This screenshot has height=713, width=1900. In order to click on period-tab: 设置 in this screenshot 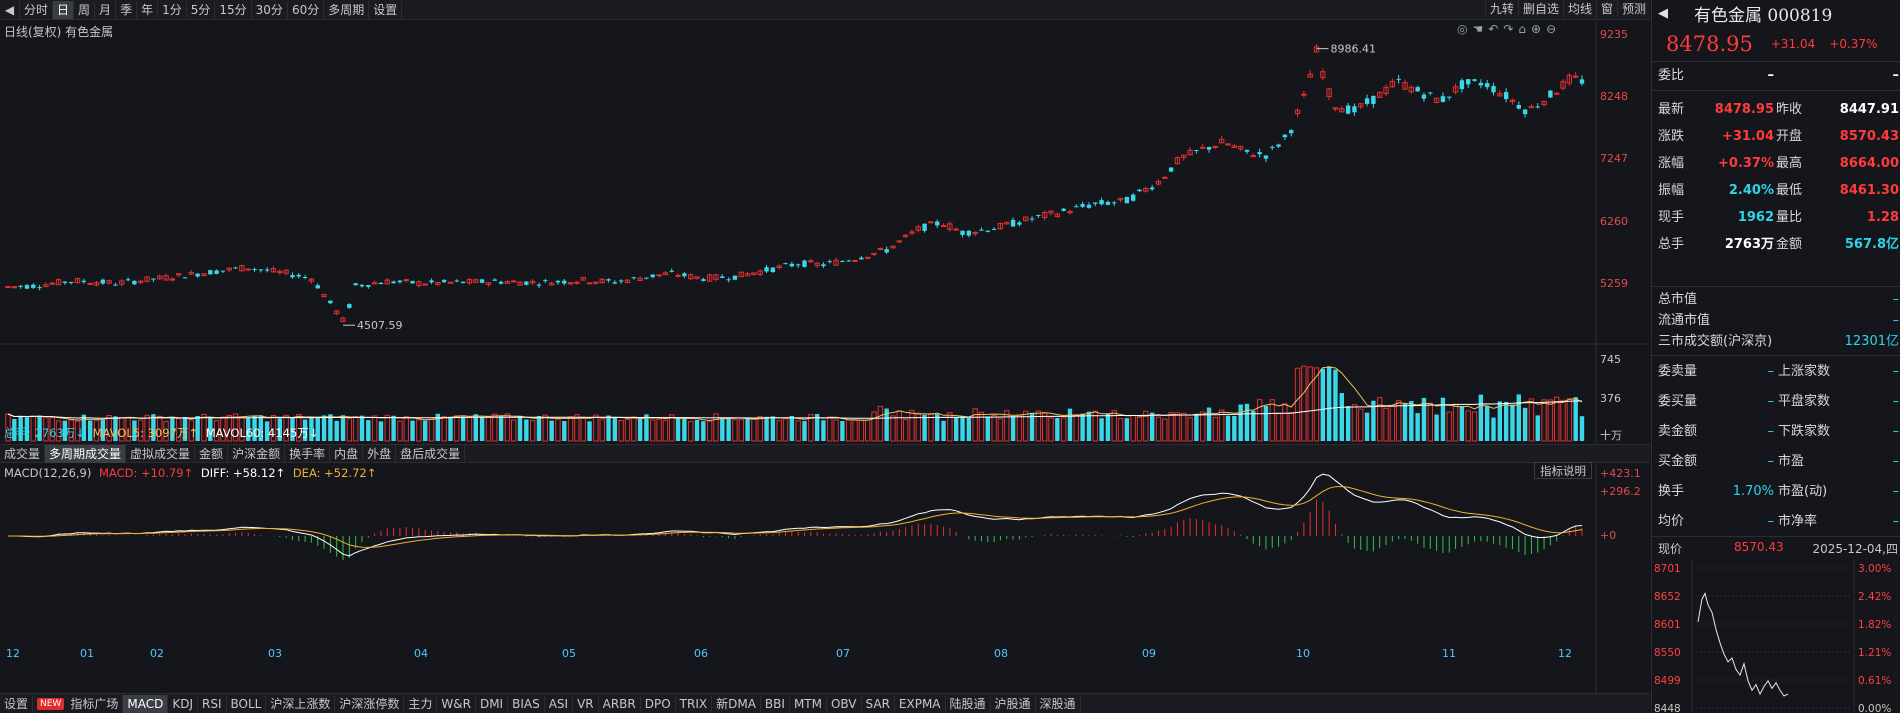, I will do `click(386, 9)`.